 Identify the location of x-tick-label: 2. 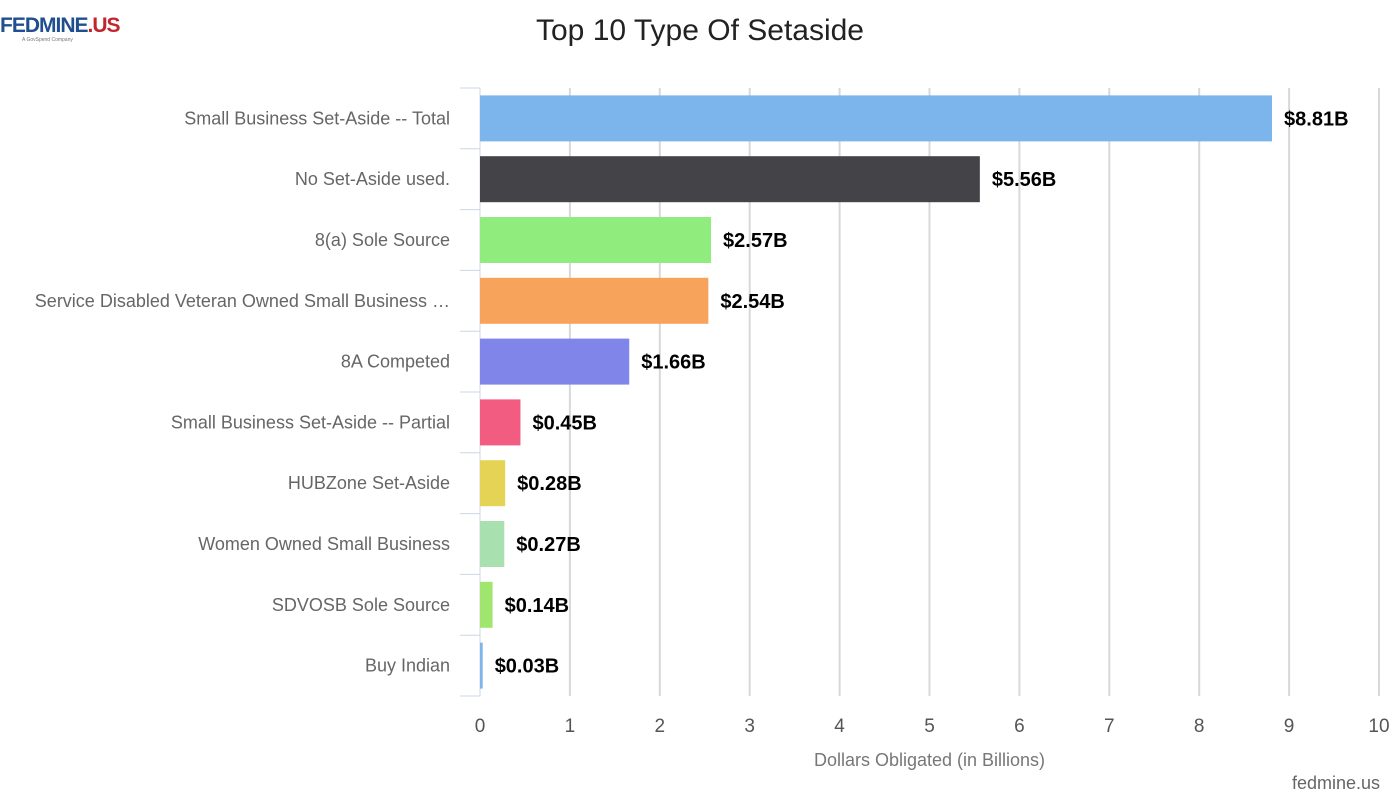
(660, 726).